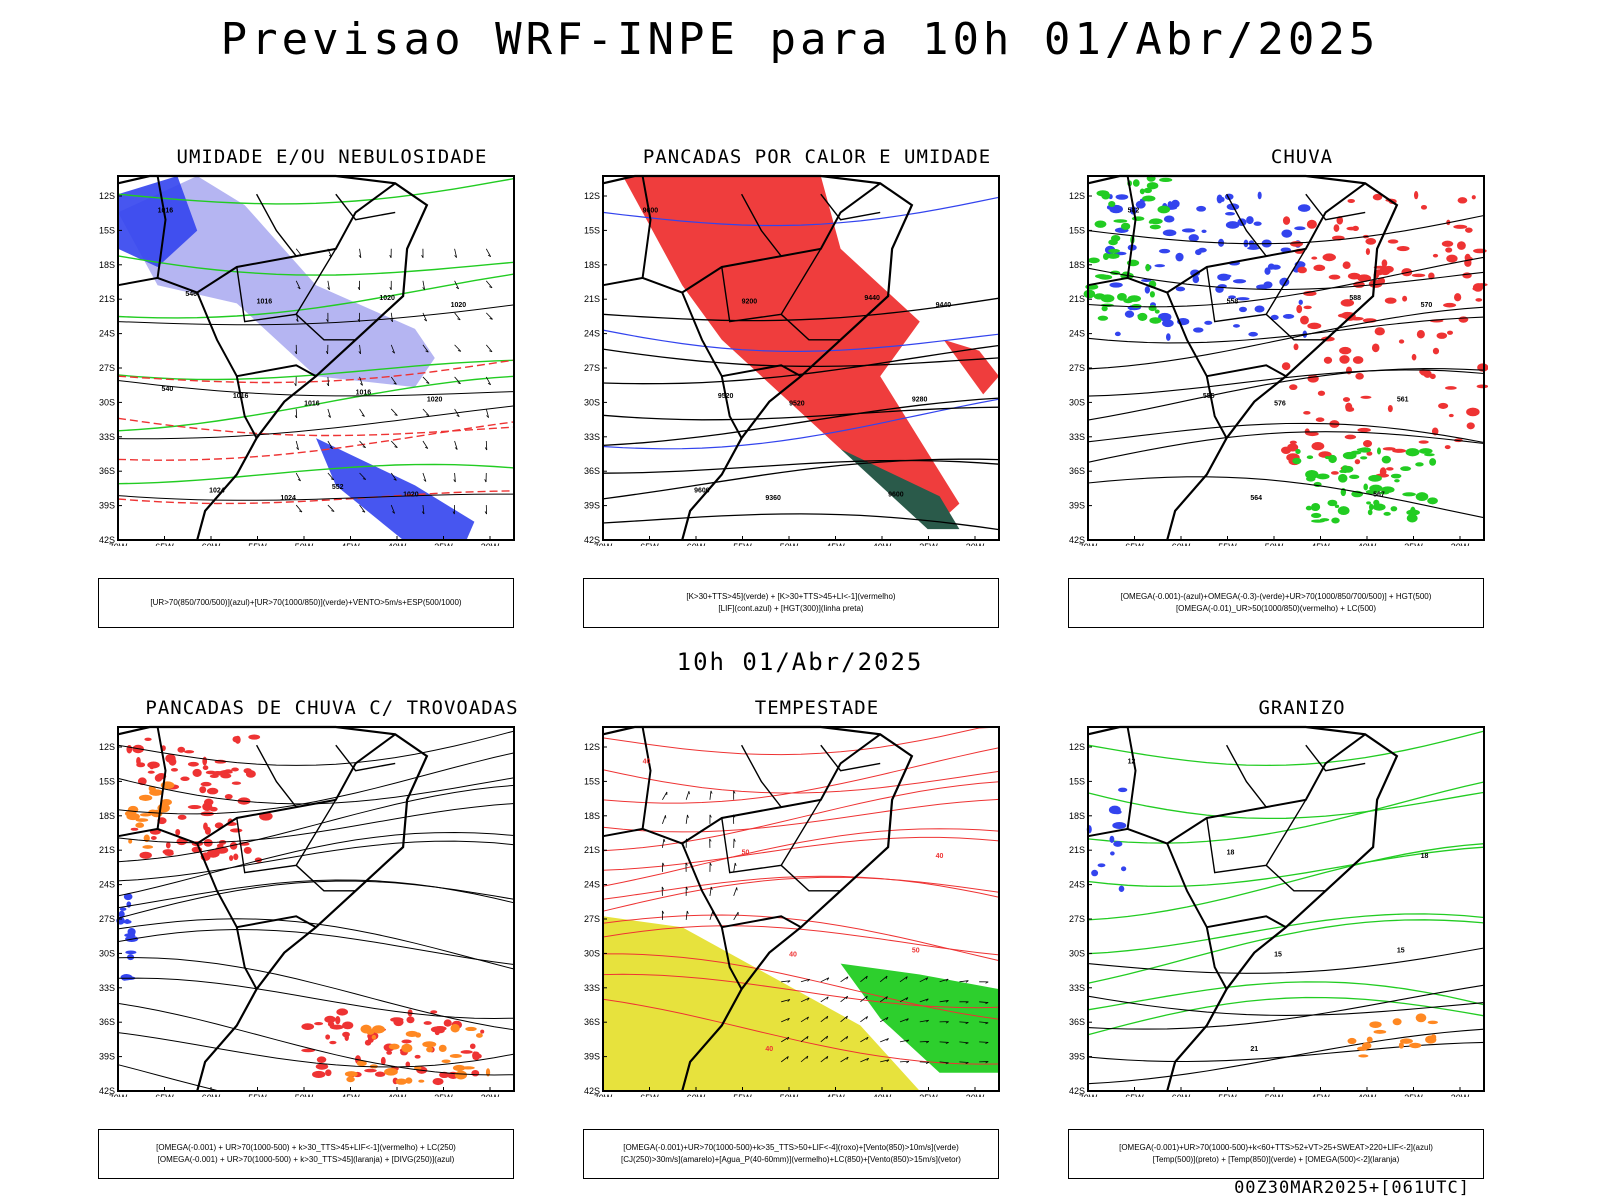 The height and width of the screenshot is (1200, 1600). I want to click on lat-label: 18S, so click(1077, 816).